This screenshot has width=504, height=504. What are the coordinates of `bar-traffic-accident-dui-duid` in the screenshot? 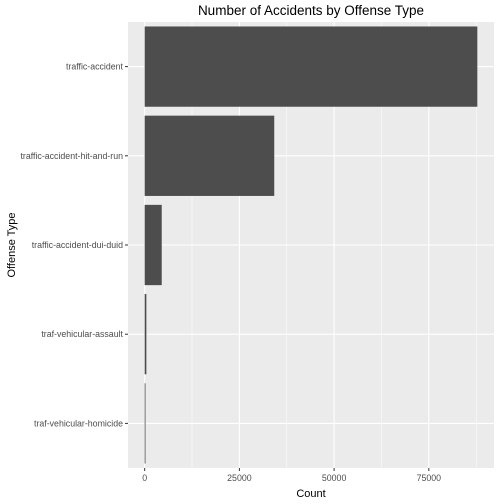 It's located at (153, 245).